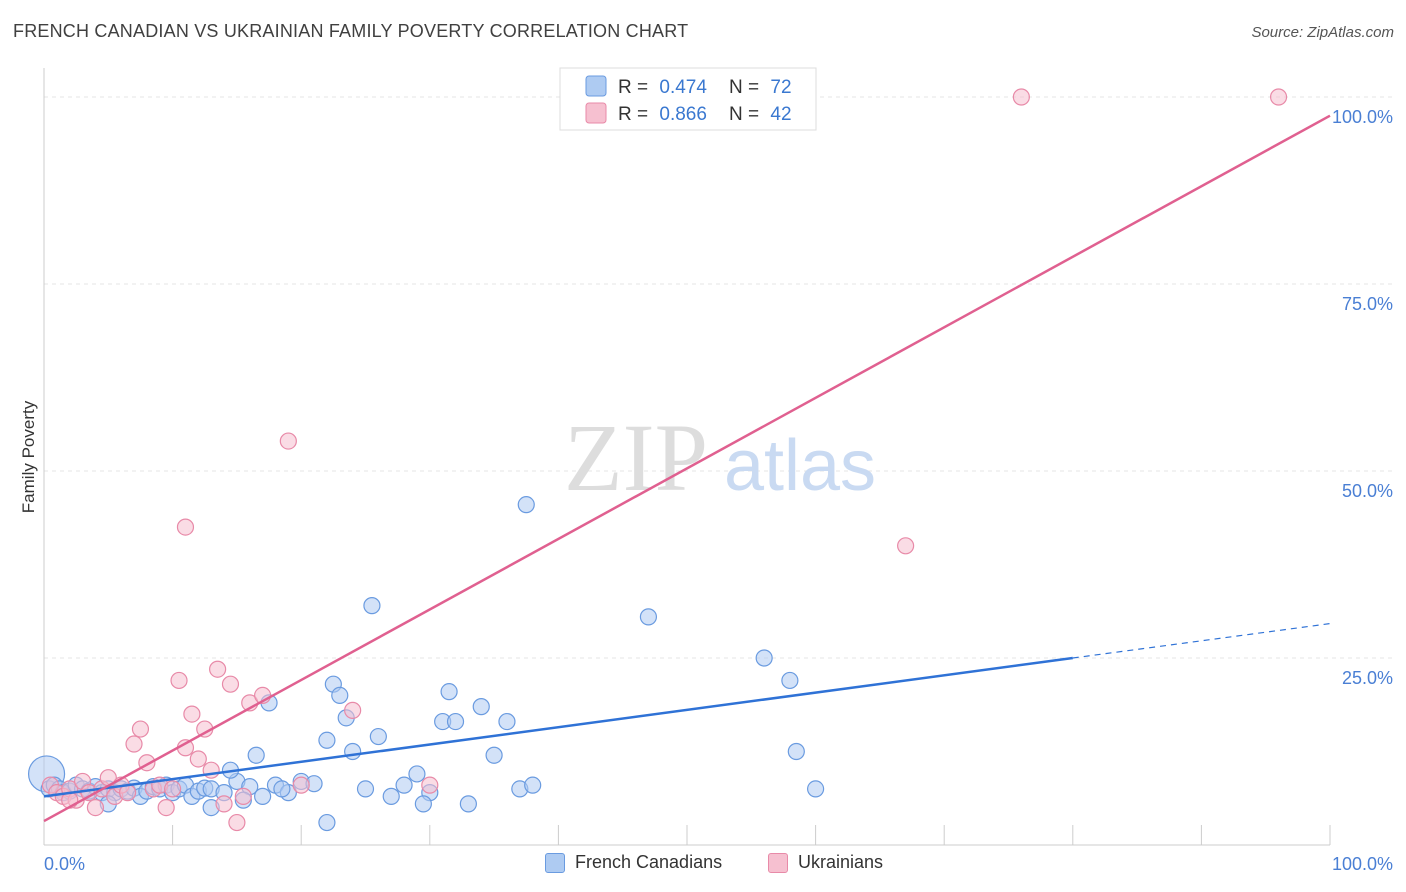 This screenshot has height=892, width=1406. I want to click on legend-n-value-1: 42, so click(780, 114).